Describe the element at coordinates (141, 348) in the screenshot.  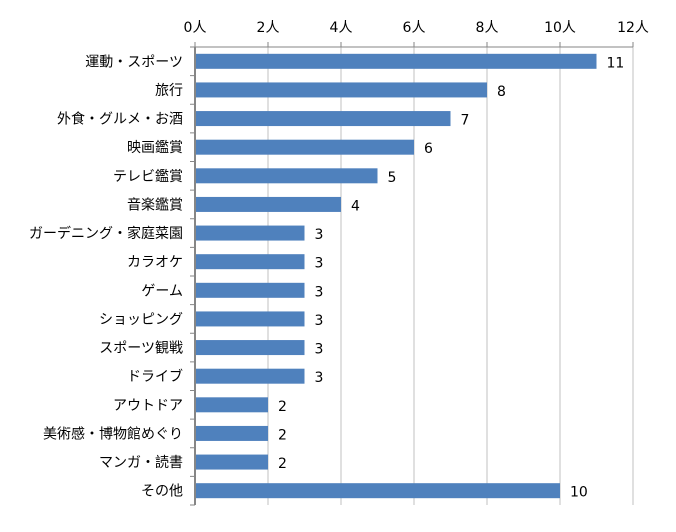
I see `category-label: スポーツ観戦` at that location.